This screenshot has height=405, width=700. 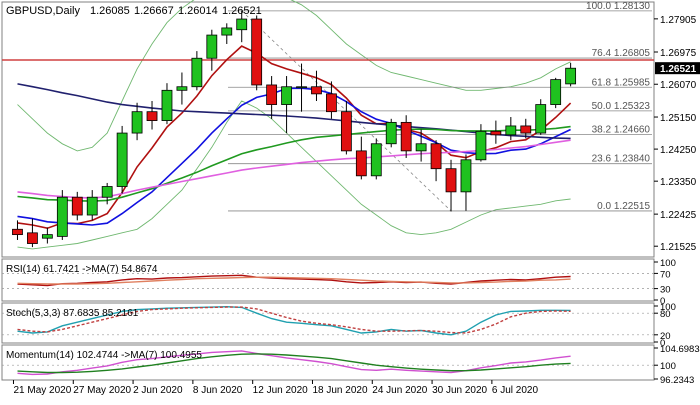 I want to click on indicator-tick-label: 96.2343, so click(x=677, y=380).